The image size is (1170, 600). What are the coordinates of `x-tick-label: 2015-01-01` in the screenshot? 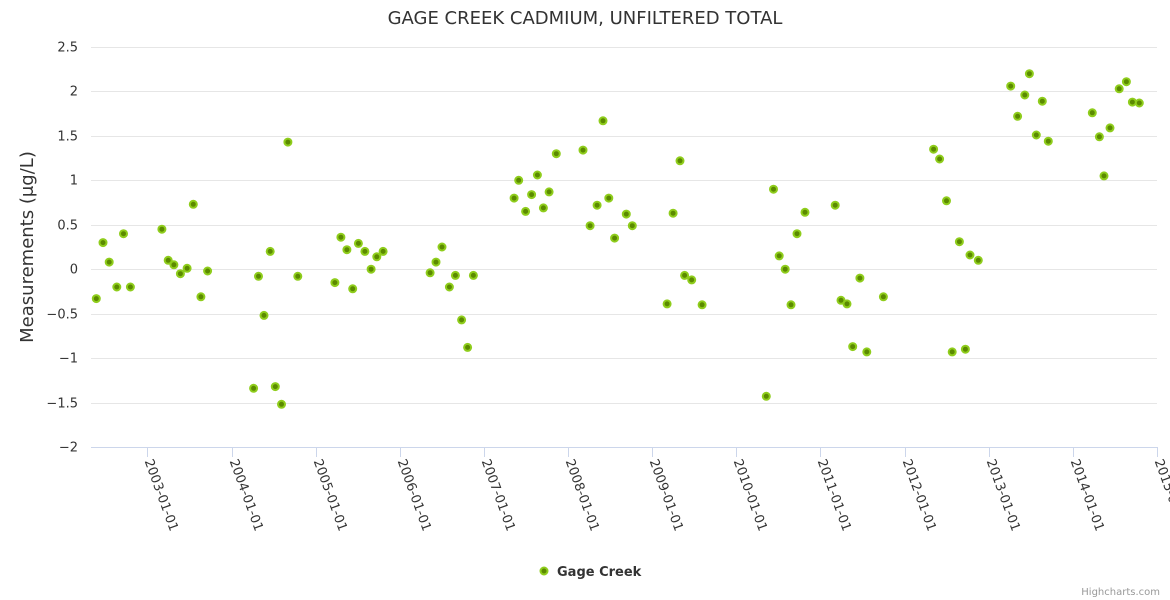 It's located at (1160, 495).